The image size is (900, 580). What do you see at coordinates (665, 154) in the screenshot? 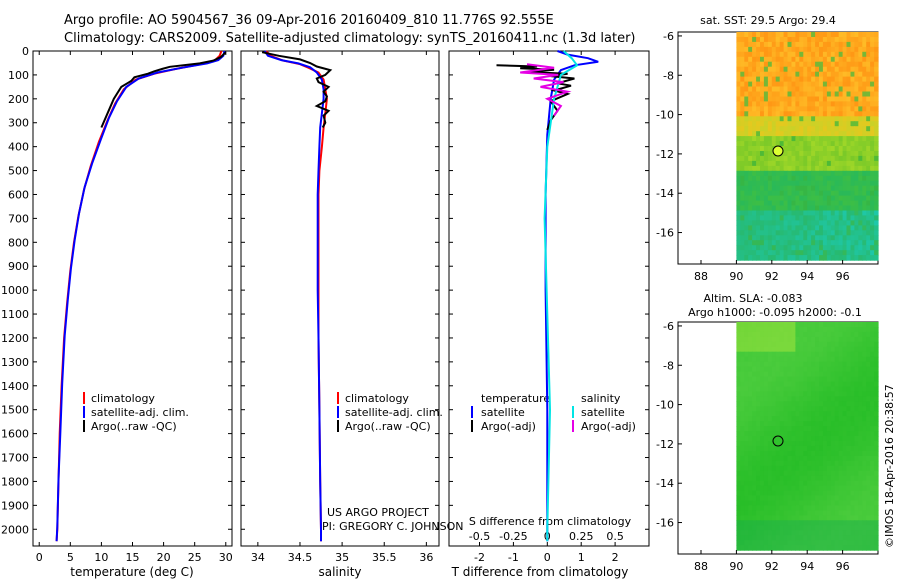
I see `map-y-tick-label: -12` at bounding box center [665, 154].